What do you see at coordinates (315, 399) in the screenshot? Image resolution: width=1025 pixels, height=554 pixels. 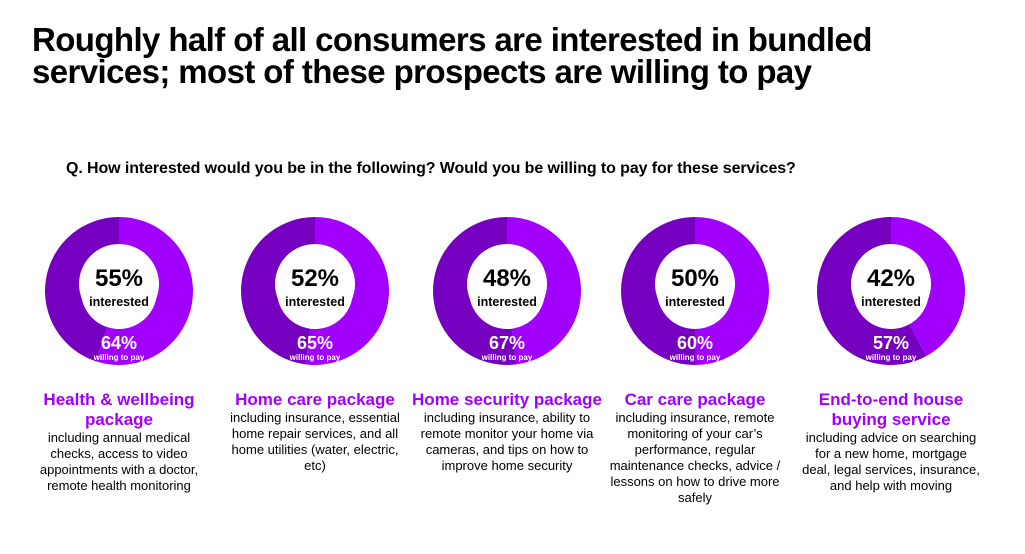 I see `package-title: Home care package` at bounding box center [315, 399].